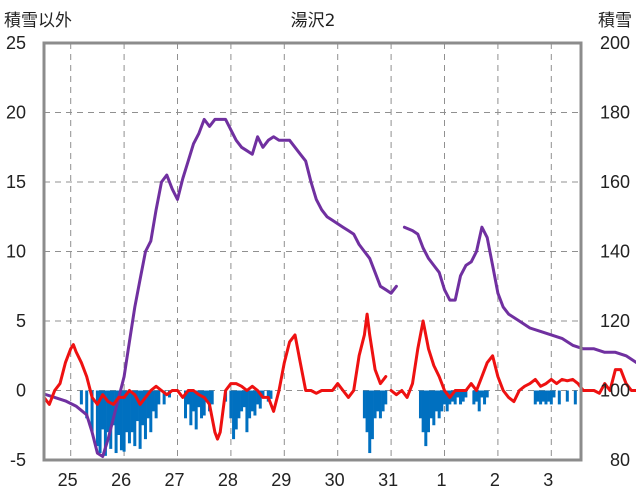 Image resolution: width=636 pixels, height=501 pixels. Describe the element at coordinates (388, 480) in the screenshot. I see `x-tick-label: 31` at that location.